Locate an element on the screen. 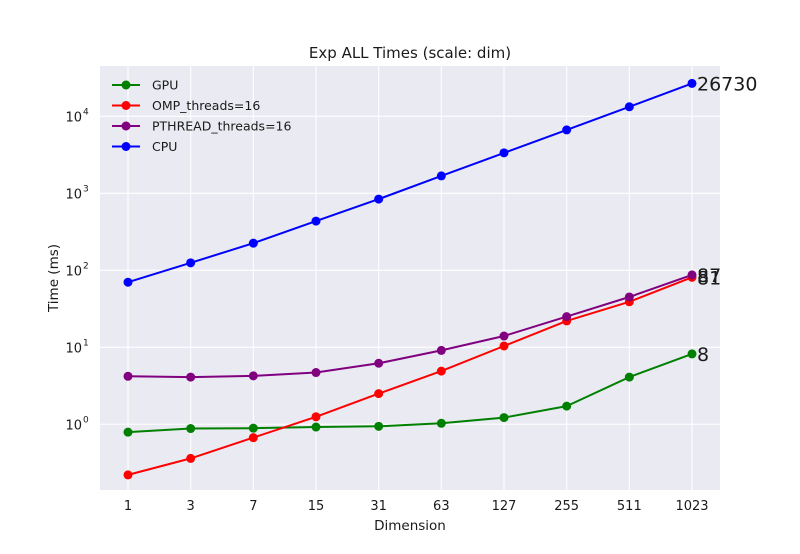 The width and height of the screenshot is (800, 554). x-tick-label: 255 is located at coordinates (566, 506).